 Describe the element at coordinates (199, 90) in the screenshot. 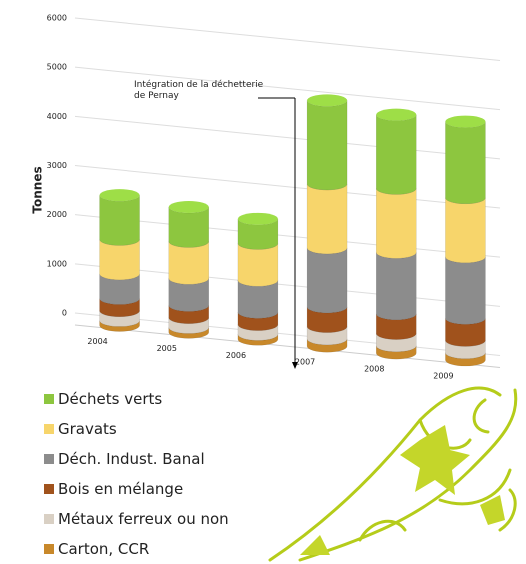

I see `annotation: Intégration de la déchetterie de Pernay` at that location.